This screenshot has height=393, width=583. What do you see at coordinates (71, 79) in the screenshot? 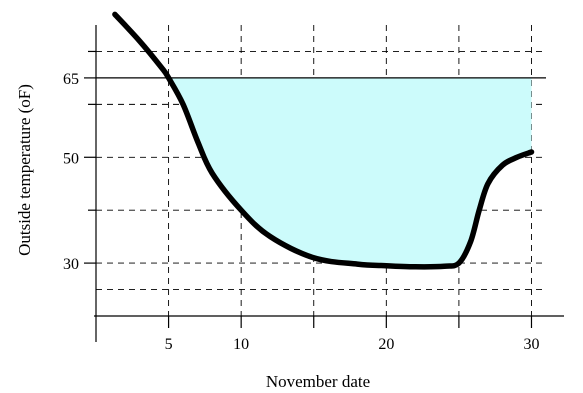
I see `y-tick-label: 65` at bounding box center [71, 79].